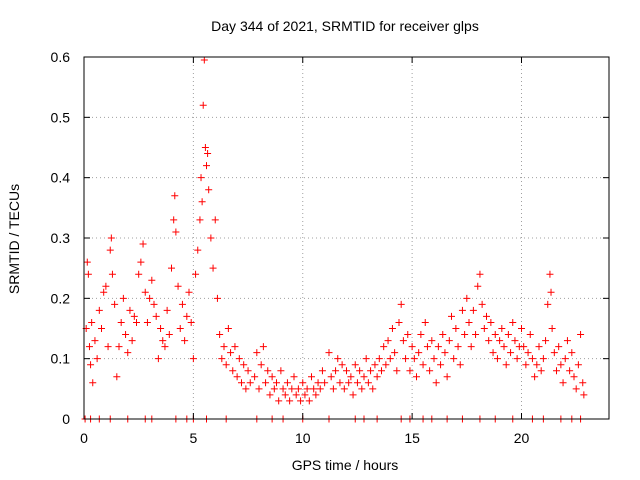 This screenshot has width=640, height=480. I want to click on y-axis-label: SRMTID / TECUs, so click(14, 239).